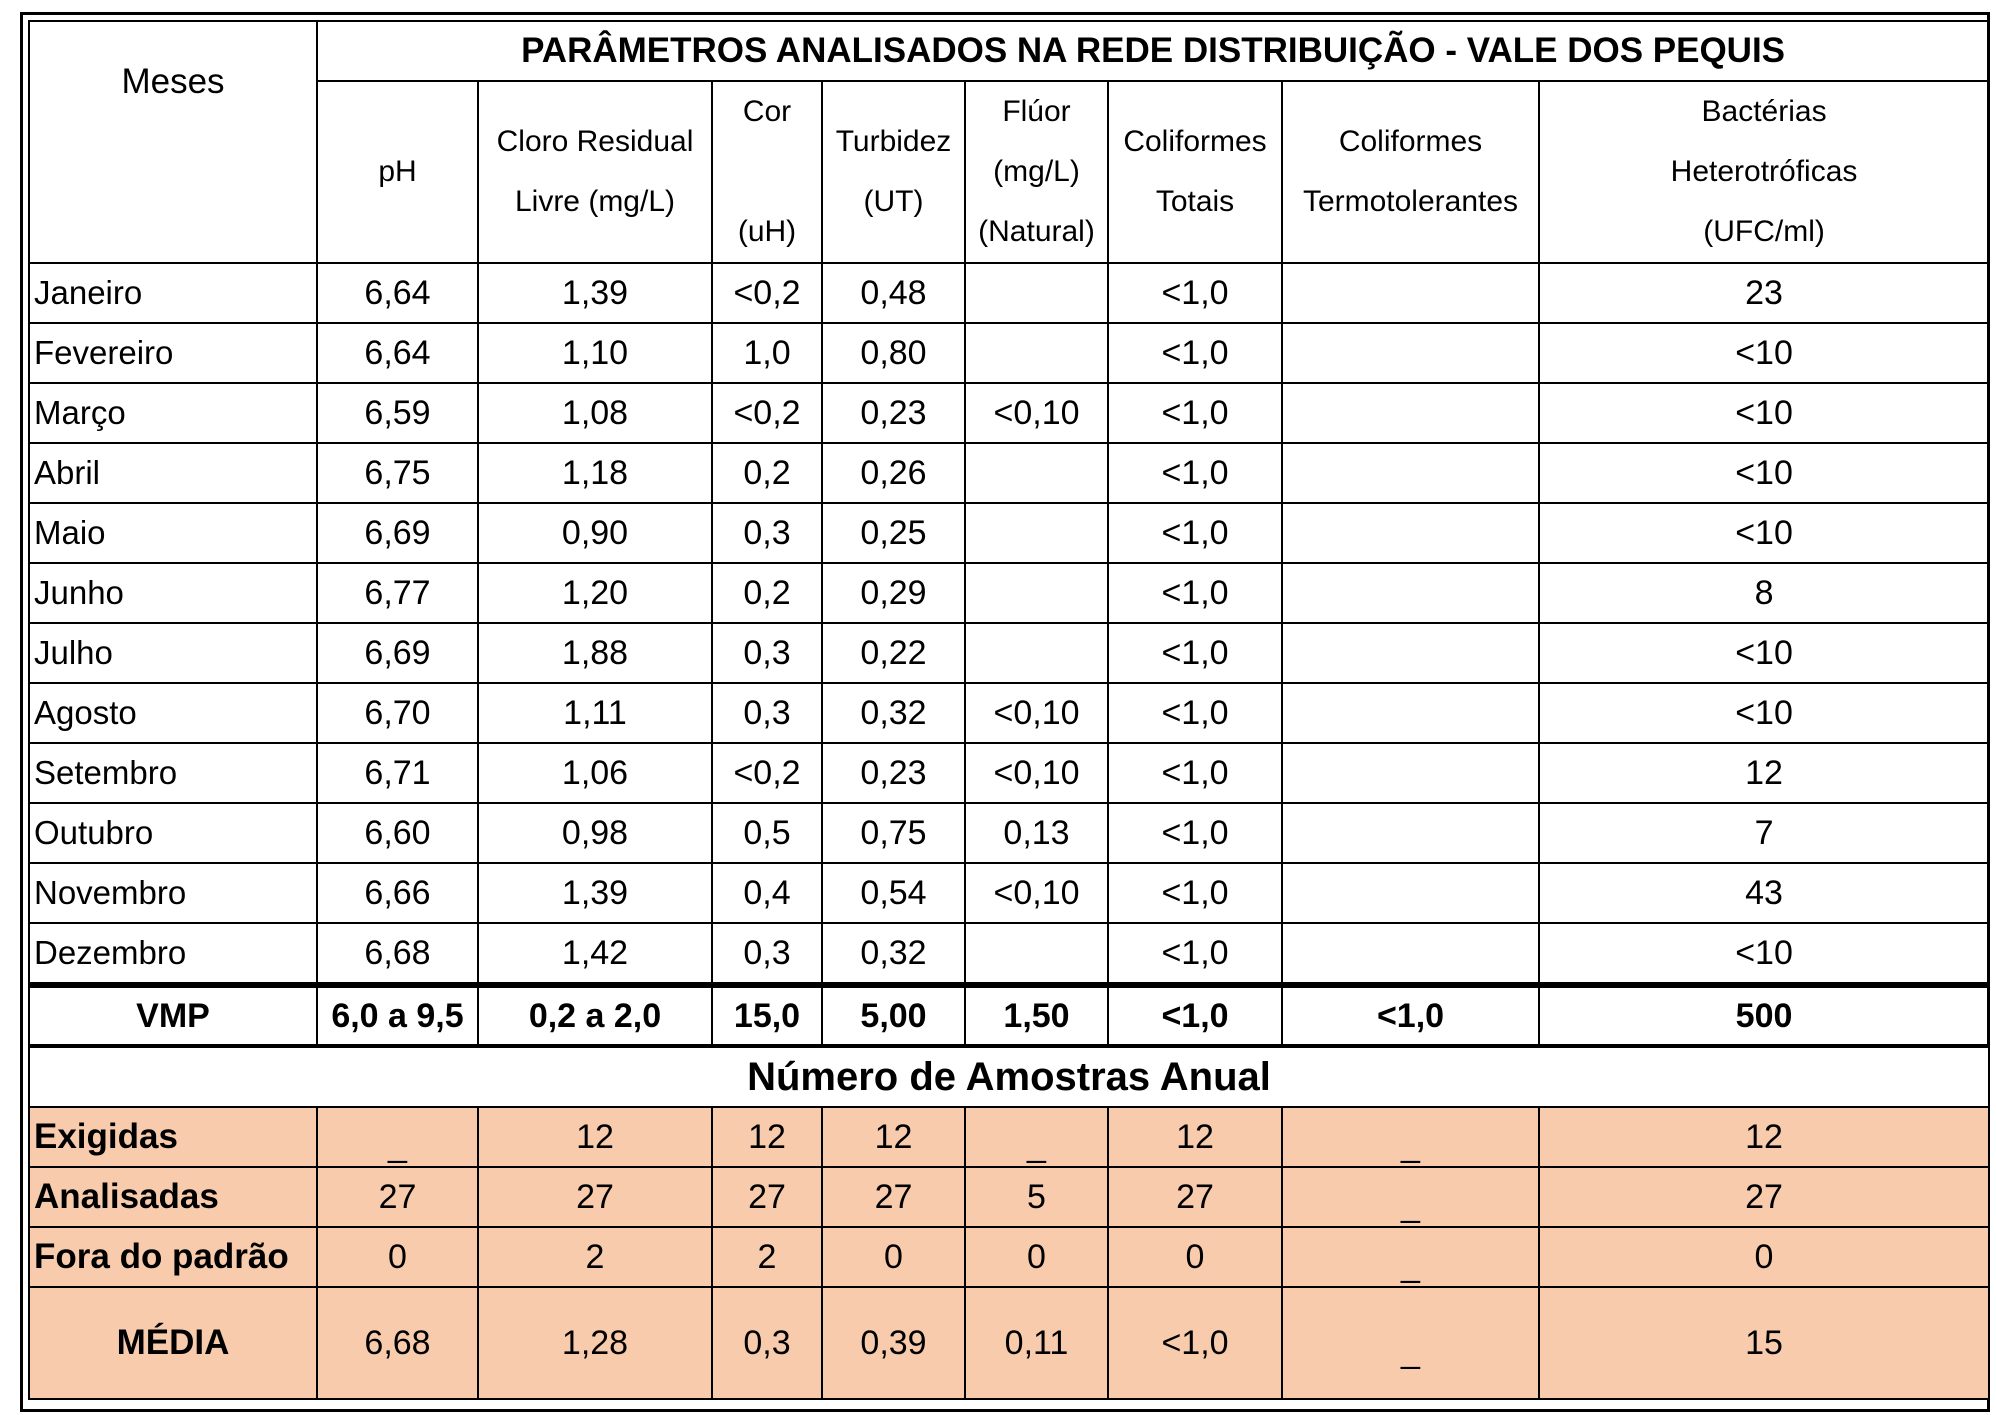  I want to click on samples-value-cell: 0,39, so click(893, 1343).